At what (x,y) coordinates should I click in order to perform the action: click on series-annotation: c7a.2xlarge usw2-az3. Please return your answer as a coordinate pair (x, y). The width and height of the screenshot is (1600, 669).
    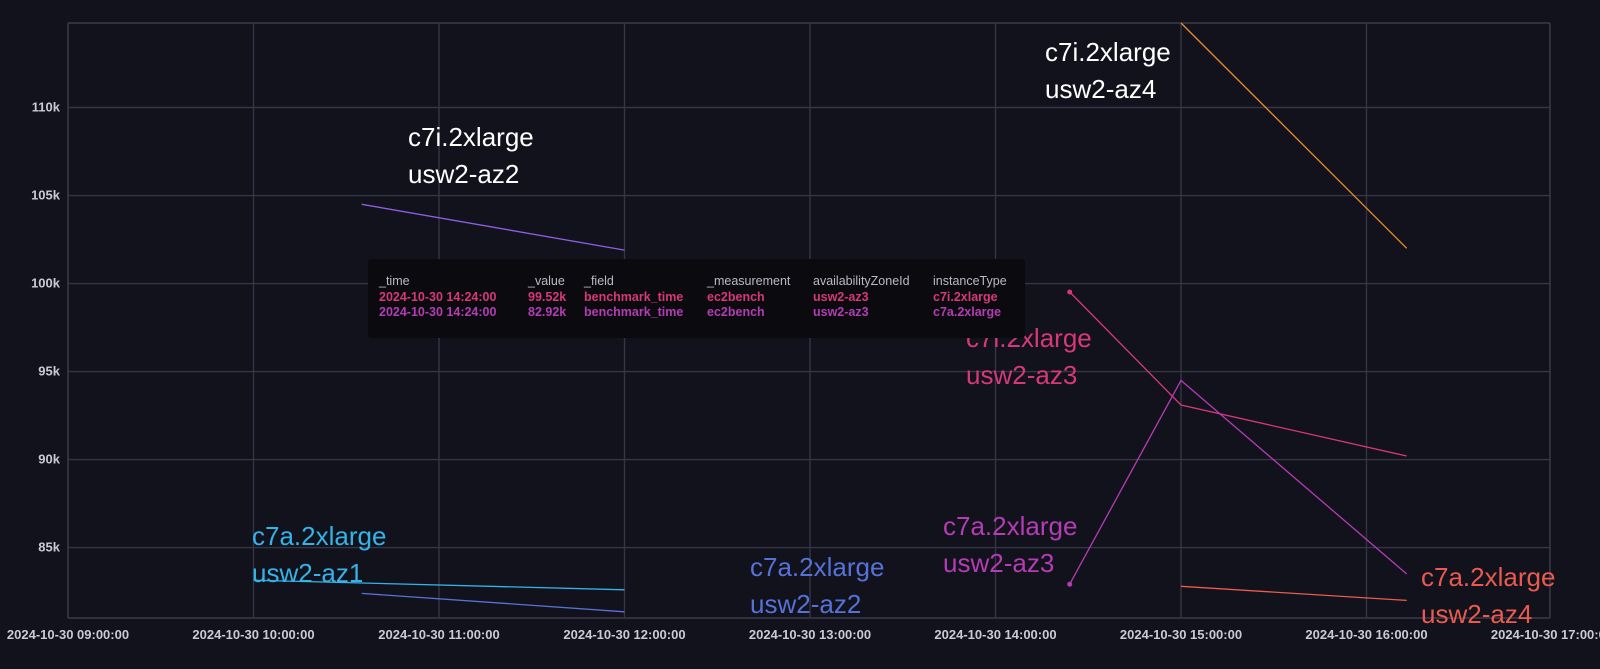
    Looking at the image, I should click on (1010, 544).